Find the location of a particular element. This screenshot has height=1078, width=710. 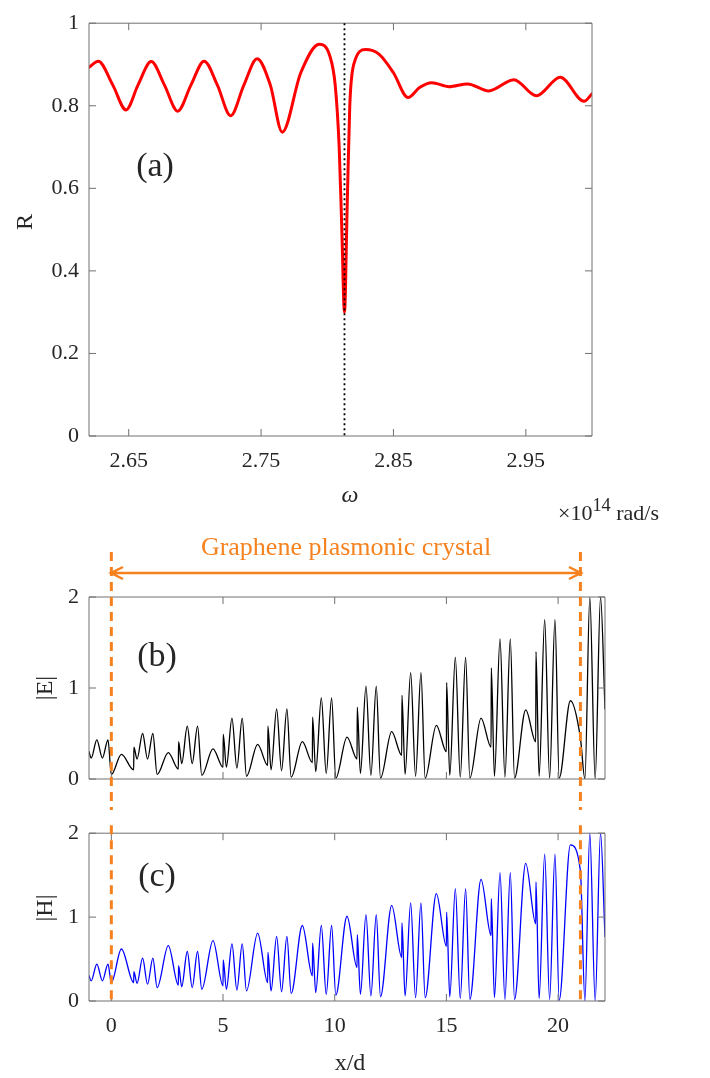

y-axis-title: |H| is located at coordinates (44, 908).